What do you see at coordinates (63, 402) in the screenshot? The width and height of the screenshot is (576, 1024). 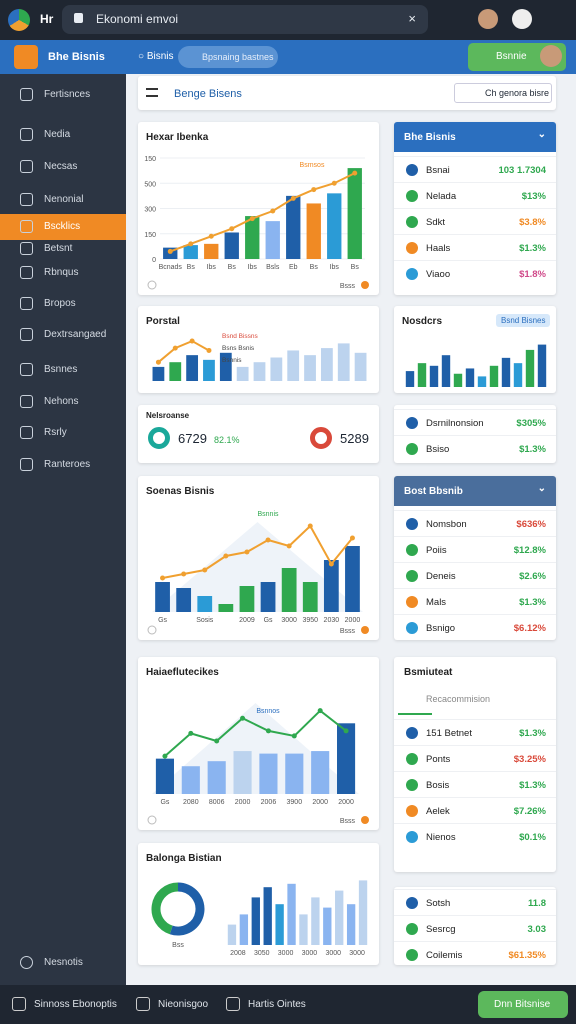 I see `sidebar-item: Nehons` at bounding box center [63, 402].